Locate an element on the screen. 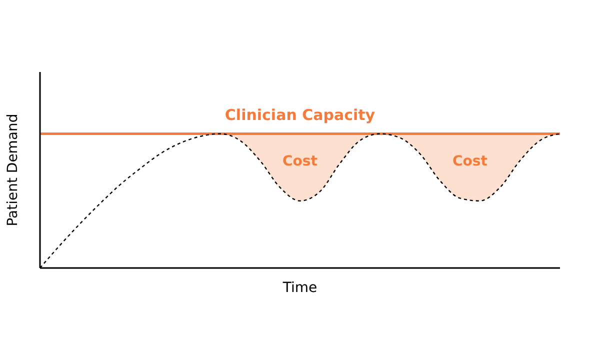 This screenshot has width=600, height=350. y-axis-title: Patient Demand is located at coordinates (12, 170).